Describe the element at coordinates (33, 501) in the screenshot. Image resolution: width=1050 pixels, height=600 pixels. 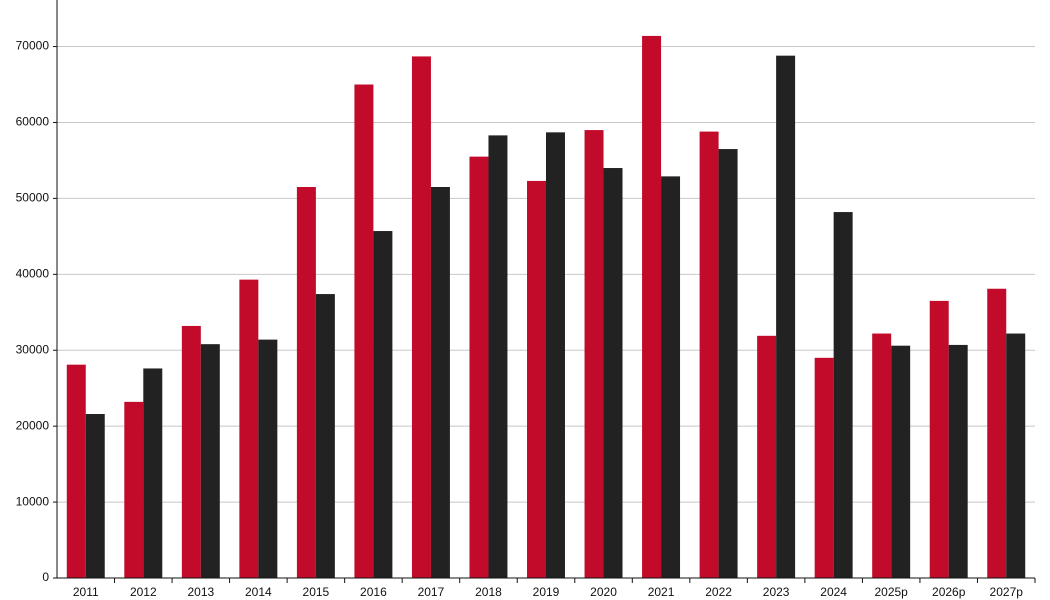
I see `y-tick-label: 10000` at that location.